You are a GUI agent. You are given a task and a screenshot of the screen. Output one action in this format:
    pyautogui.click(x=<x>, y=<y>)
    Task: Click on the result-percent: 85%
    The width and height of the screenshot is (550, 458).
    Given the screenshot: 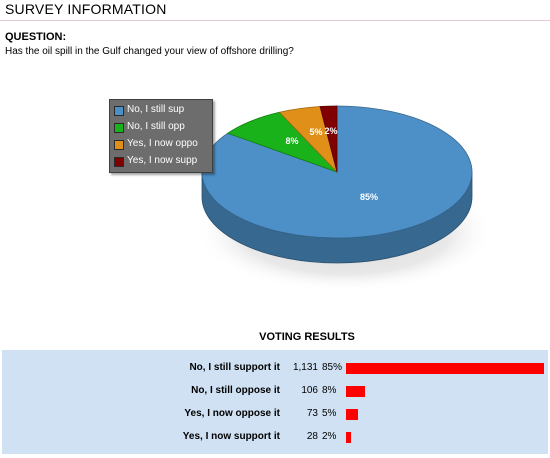 What is the action you would take?
    pyautogui.click(x=332, y=367)
    